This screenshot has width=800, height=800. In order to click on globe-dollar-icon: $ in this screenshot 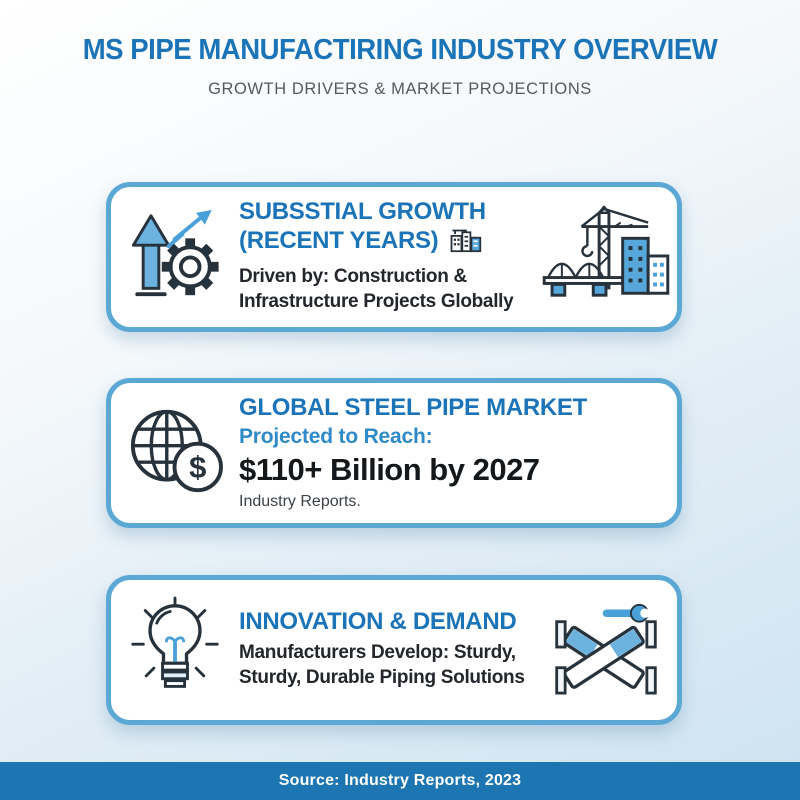, I will do `click(175, 453)`.